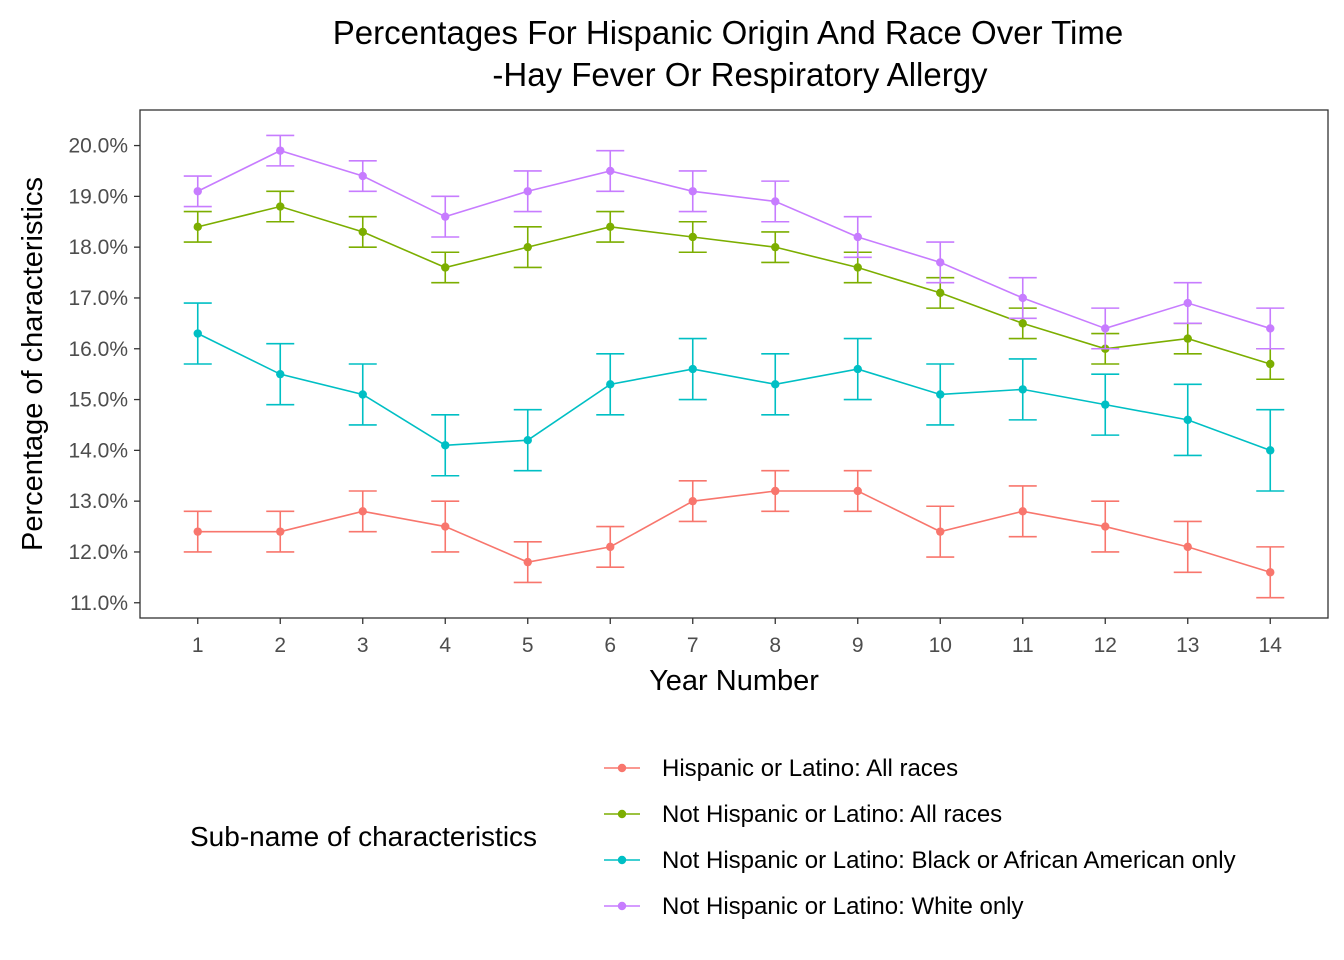 This screenshot has height=960, width=1344. What do you see at coordinates (775, 645) in the screenshot?
I see `x-tick-label: 8` at bounding box center [775, 645].